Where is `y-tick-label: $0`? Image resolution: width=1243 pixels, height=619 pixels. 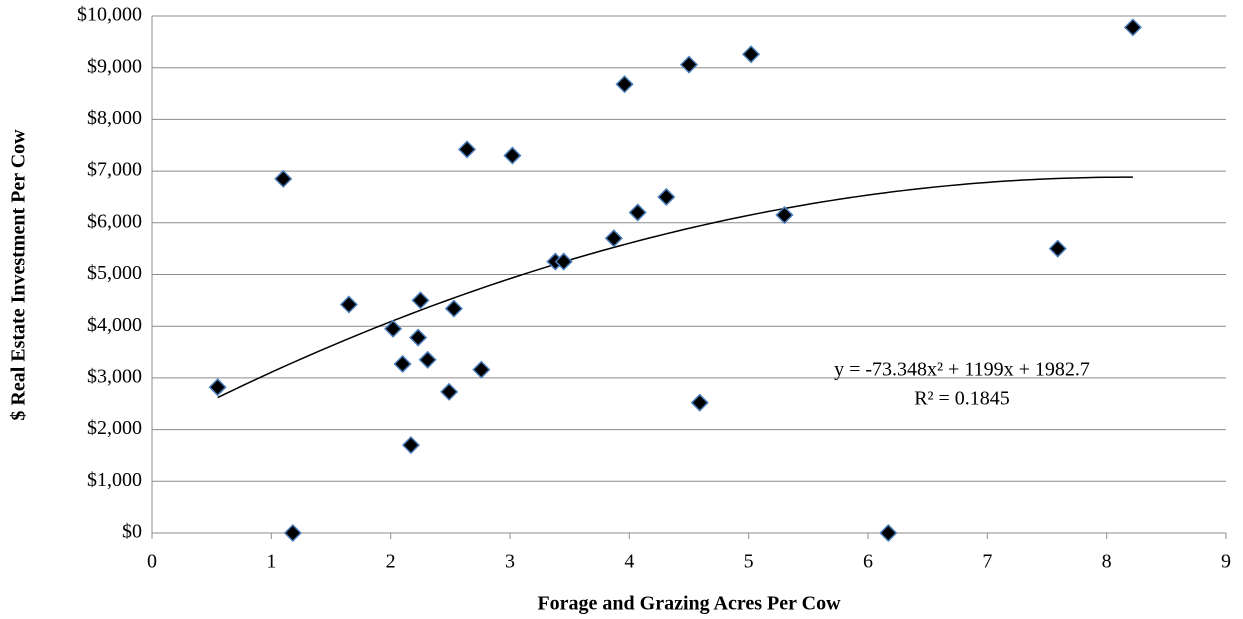 y-tick-label: $0 is located at coordinates (132, 532).